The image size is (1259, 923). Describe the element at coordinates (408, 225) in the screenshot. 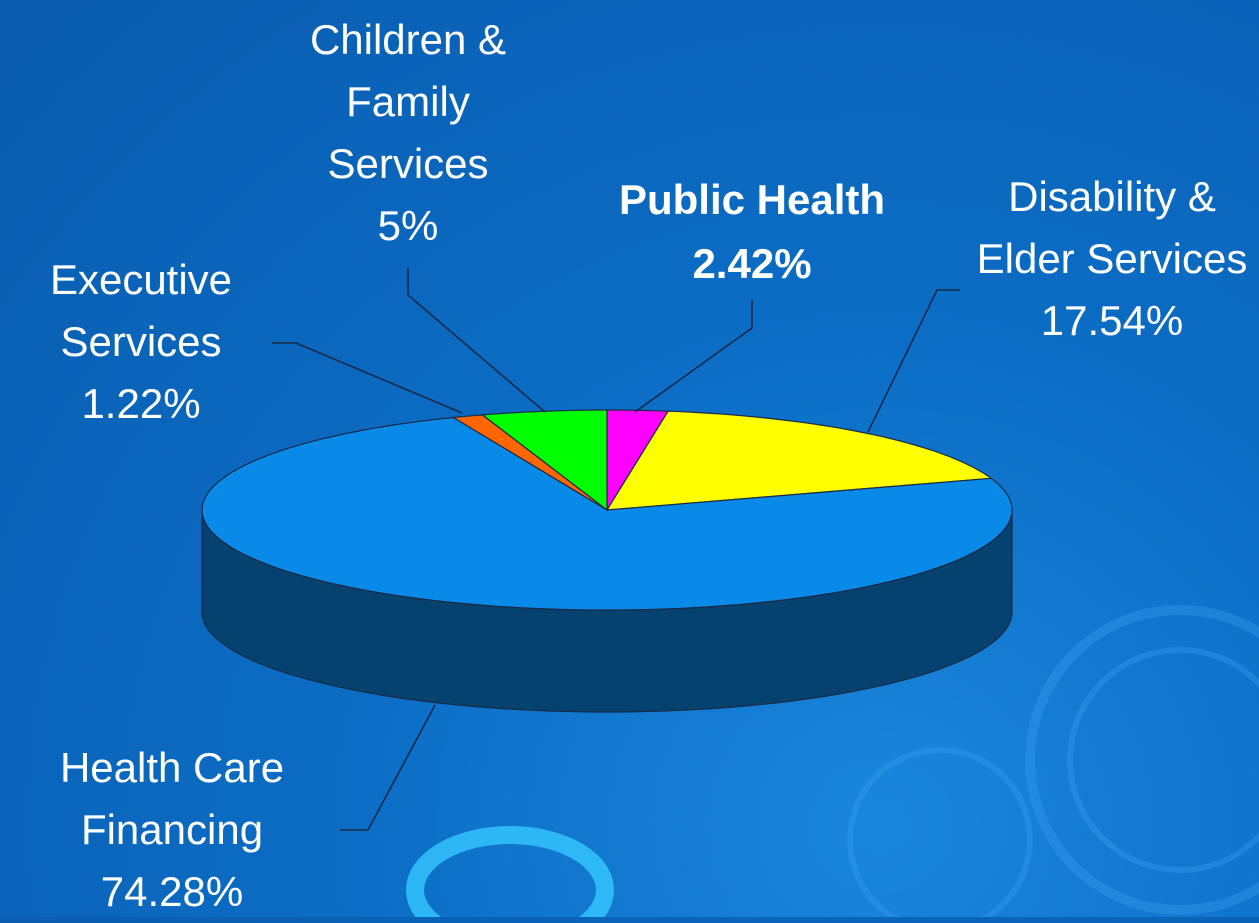

I see `label-value: 5%` at that location.